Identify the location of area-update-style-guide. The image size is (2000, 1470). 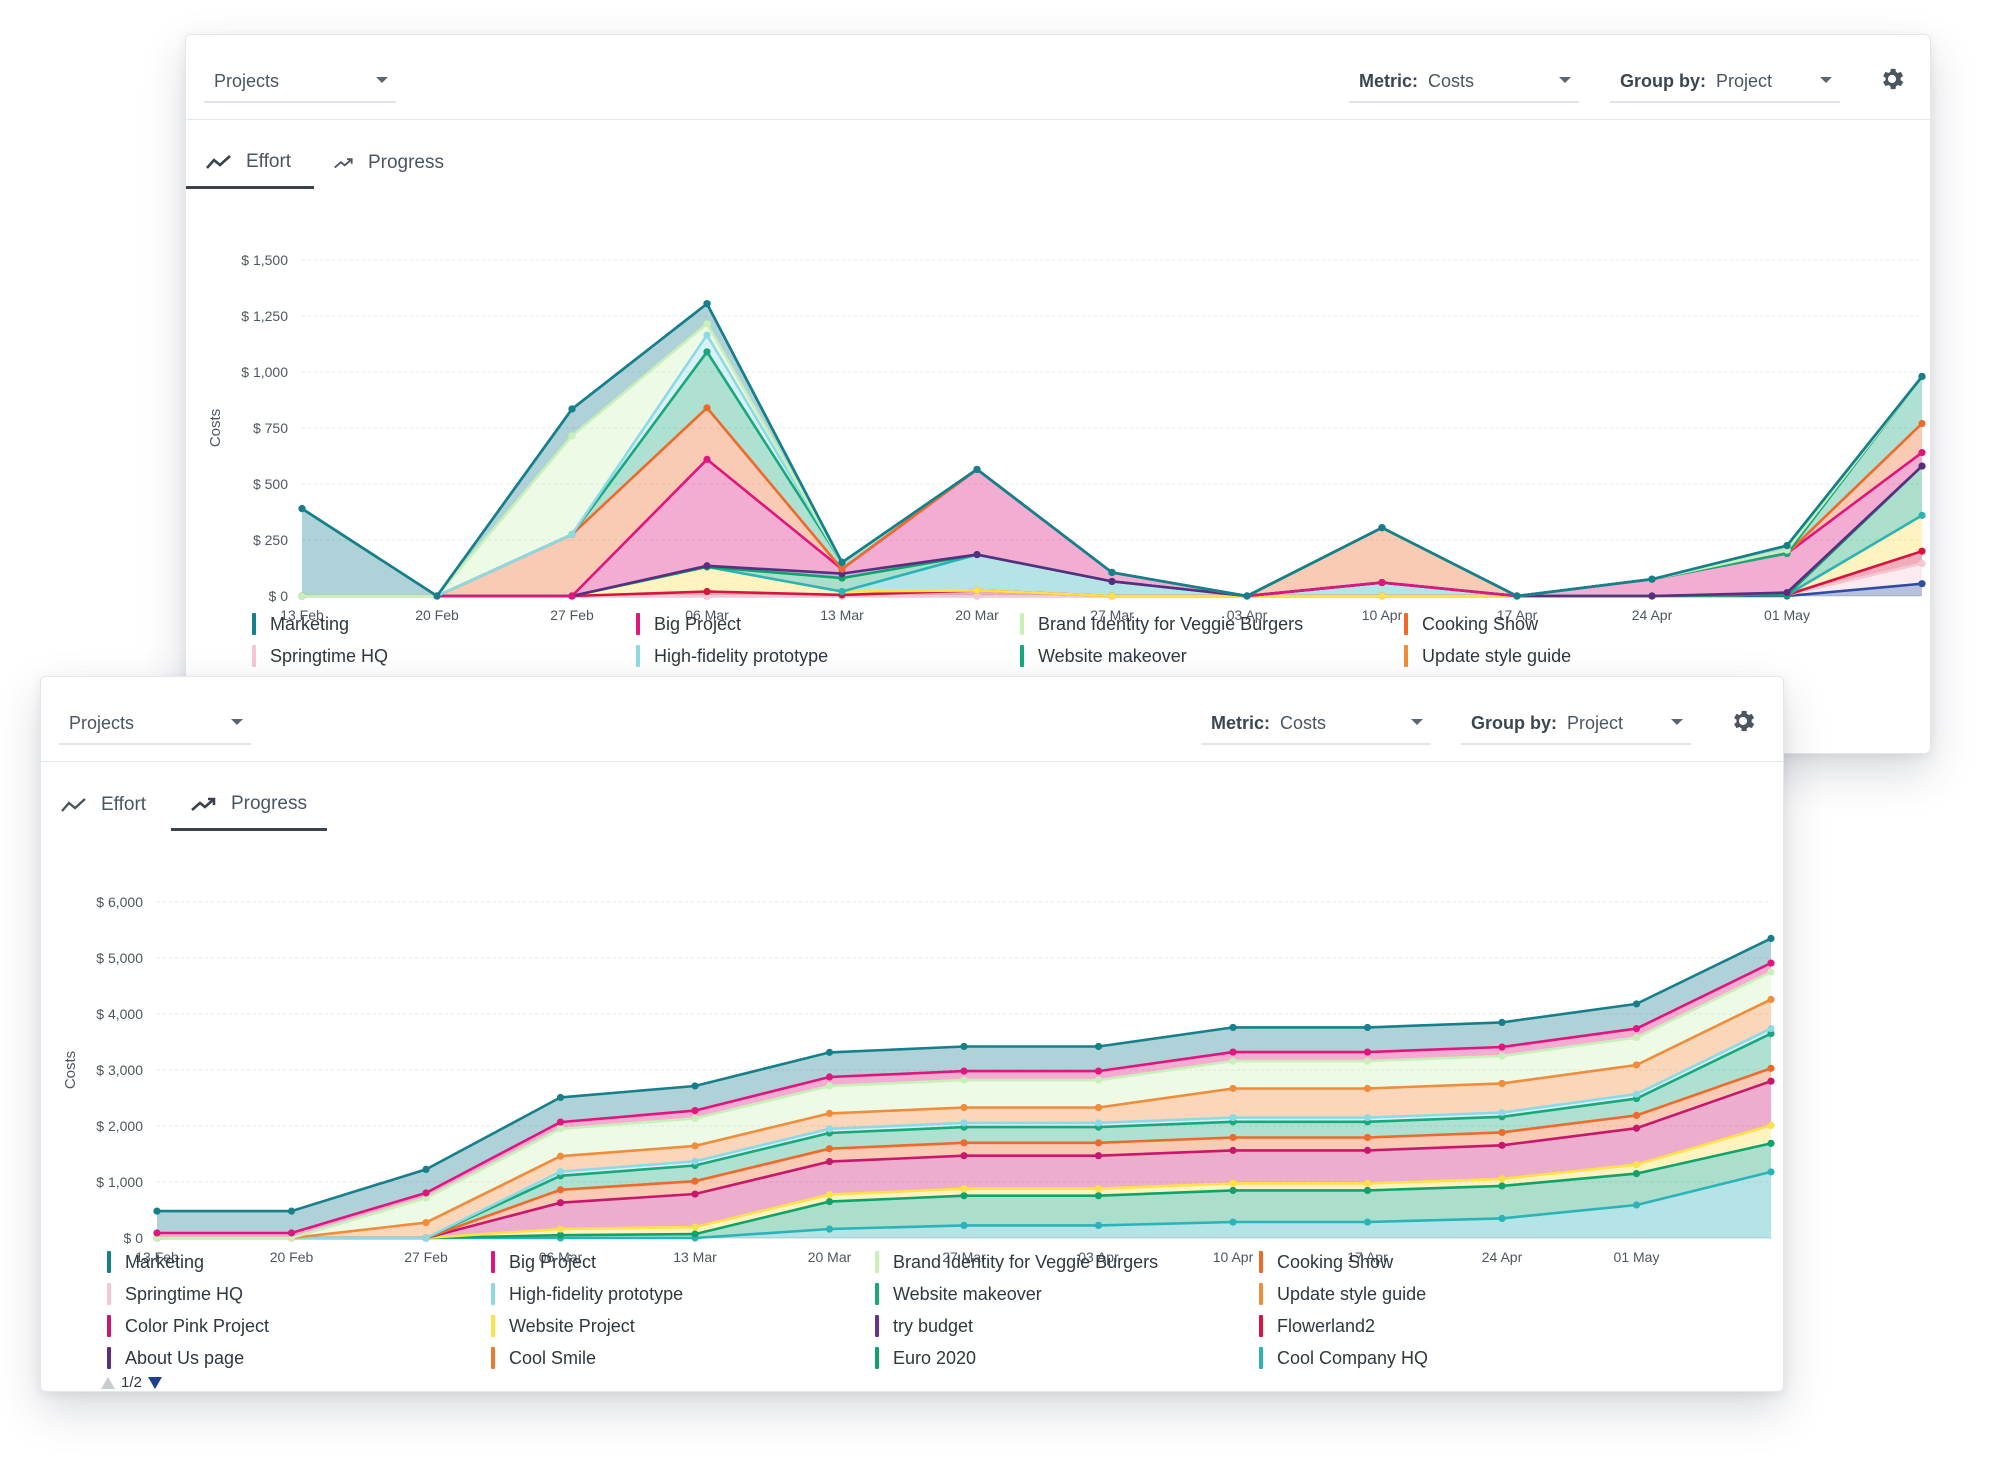
(964, 1118).